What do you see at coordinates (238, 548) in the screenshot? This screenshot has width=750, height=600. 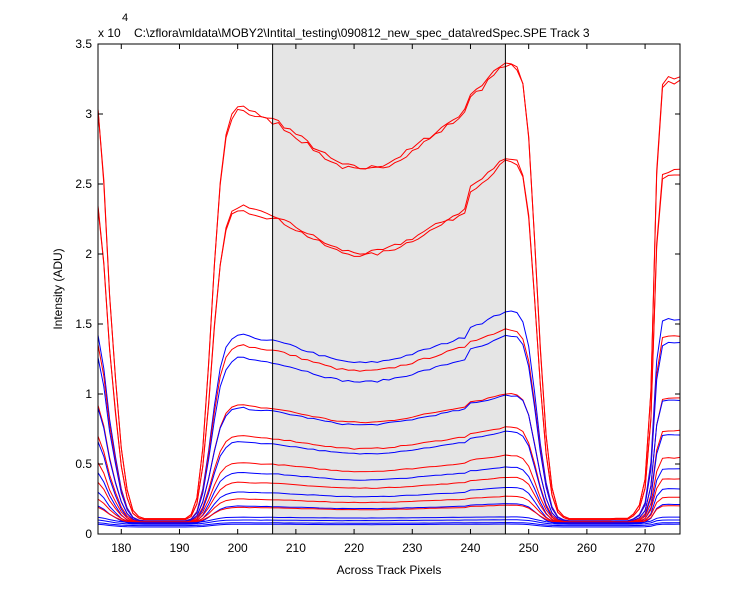 I see `x-tick-label: 200` at bounding box center [238, 548].